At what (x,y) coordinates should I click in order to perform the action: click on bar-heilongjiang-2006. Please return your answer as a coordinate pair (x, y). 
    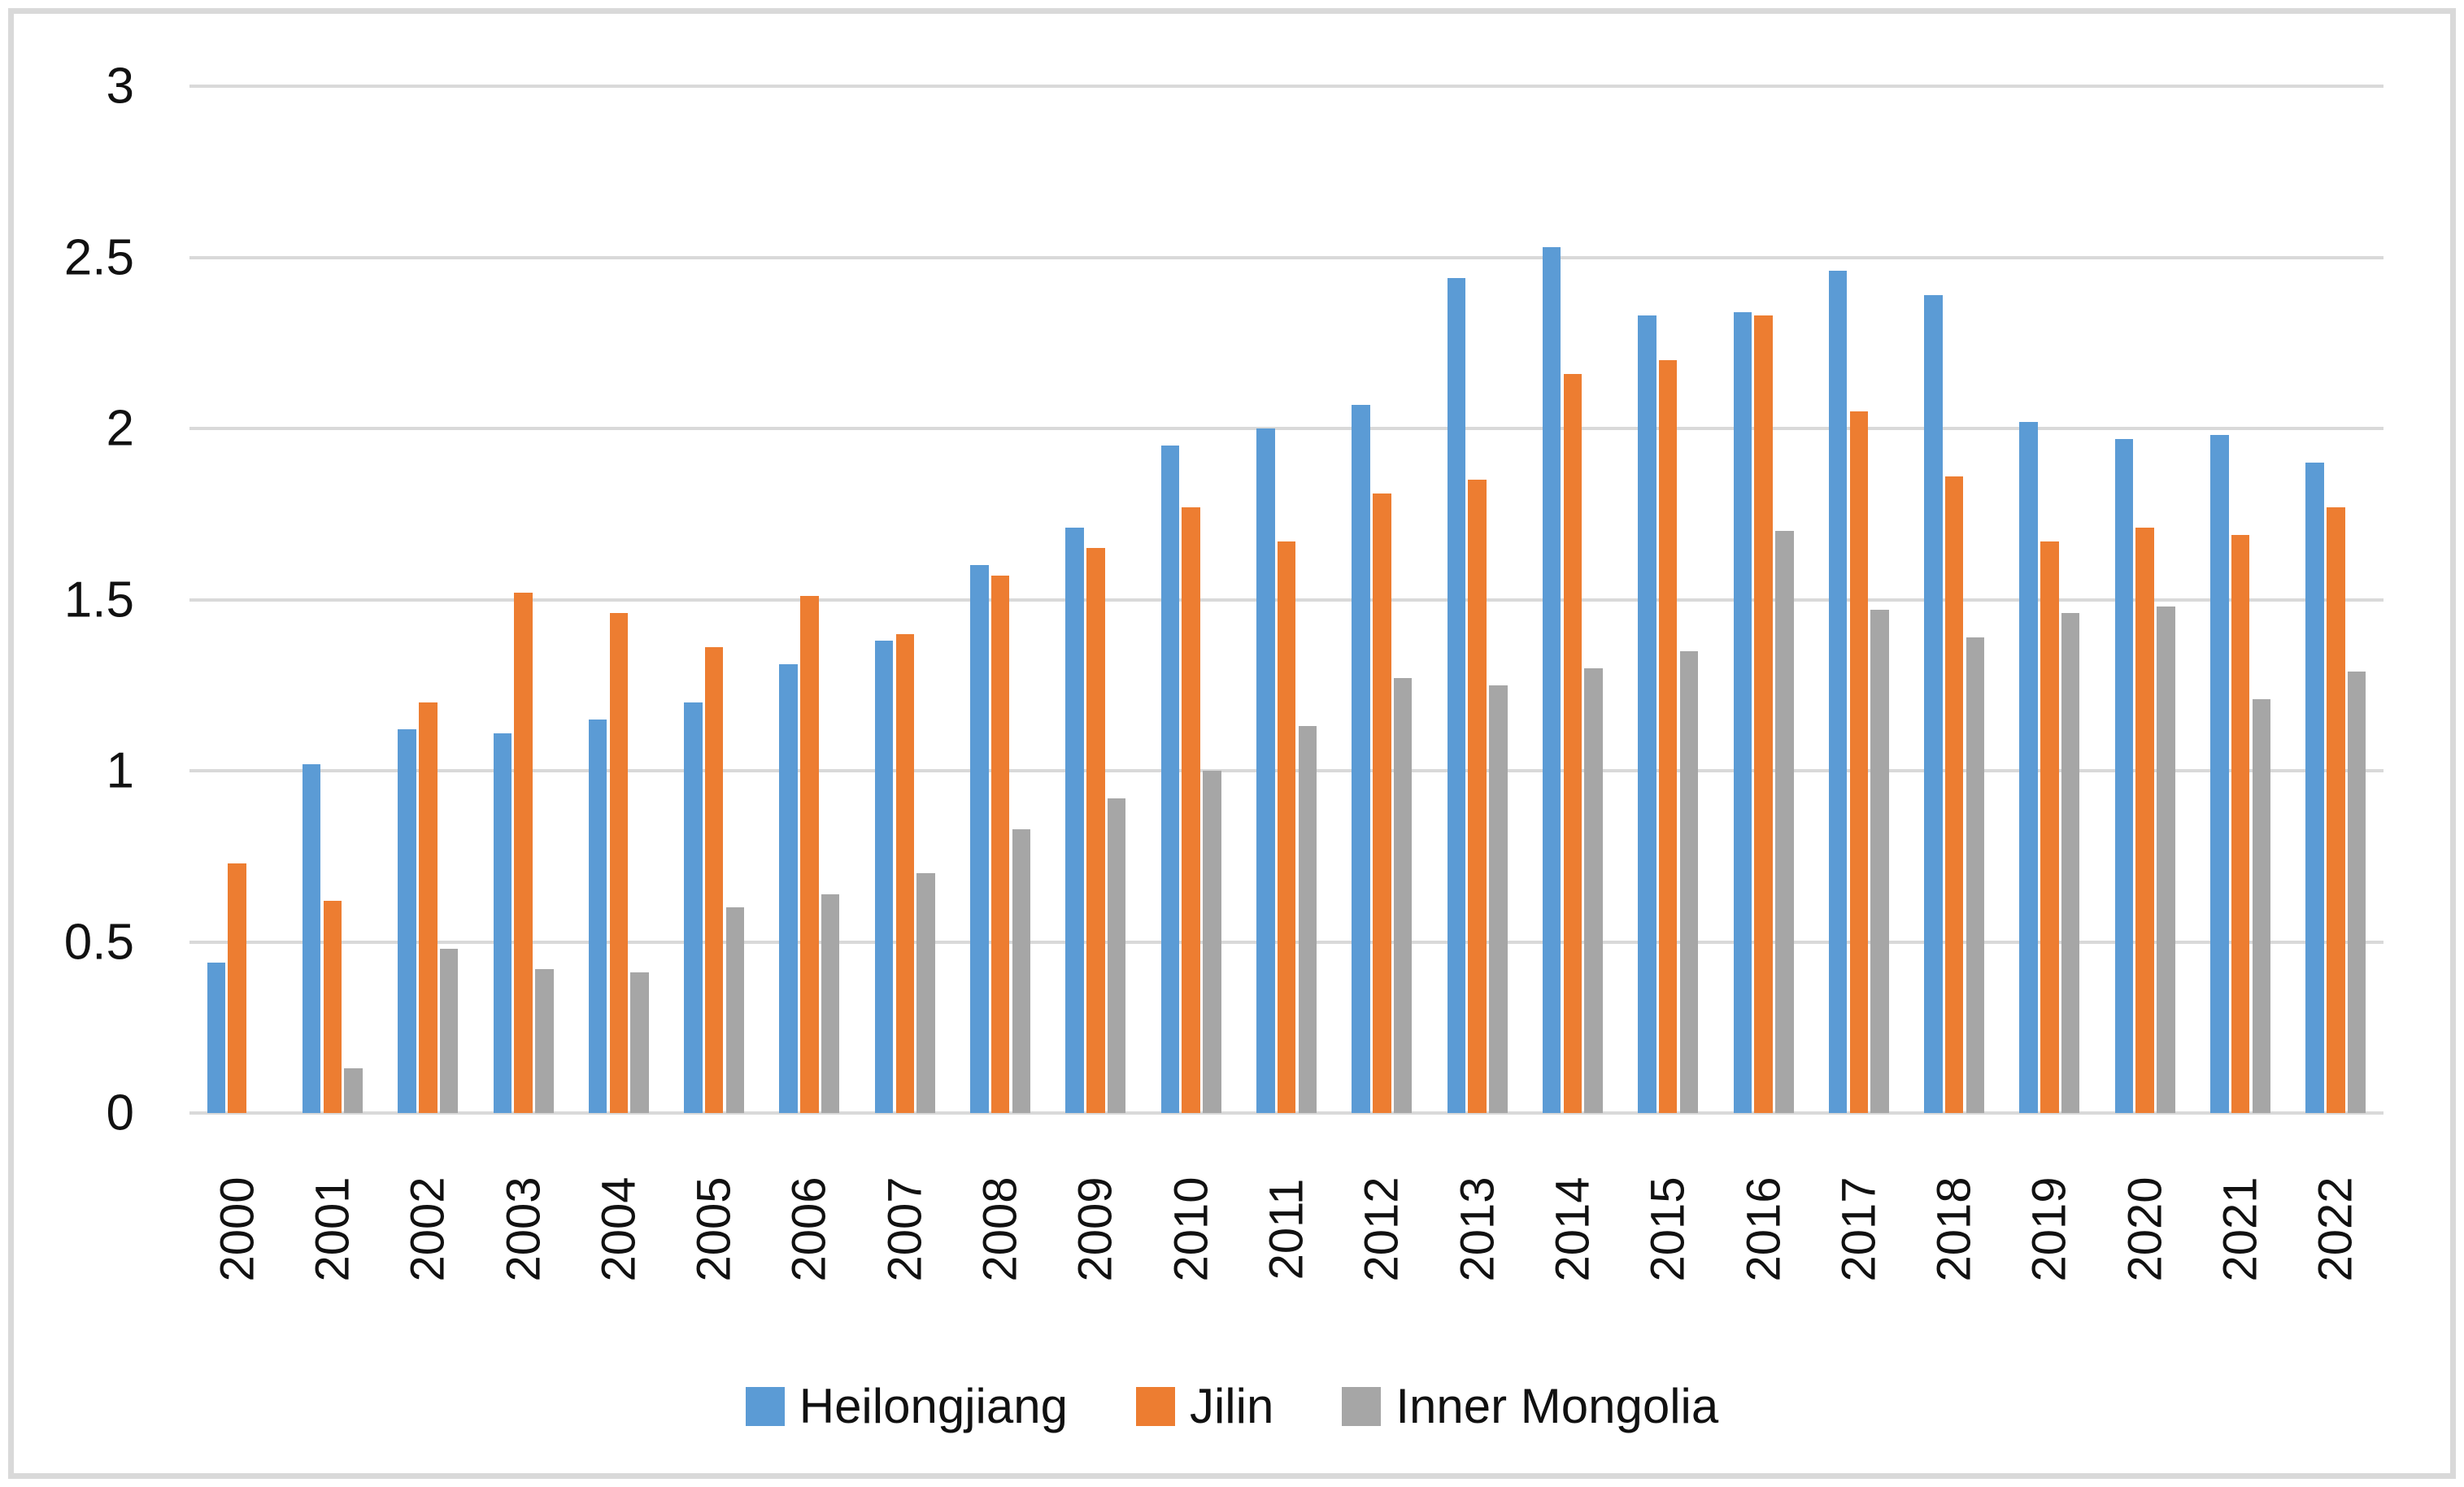
    Looking at the image, I should click on (788, 889).